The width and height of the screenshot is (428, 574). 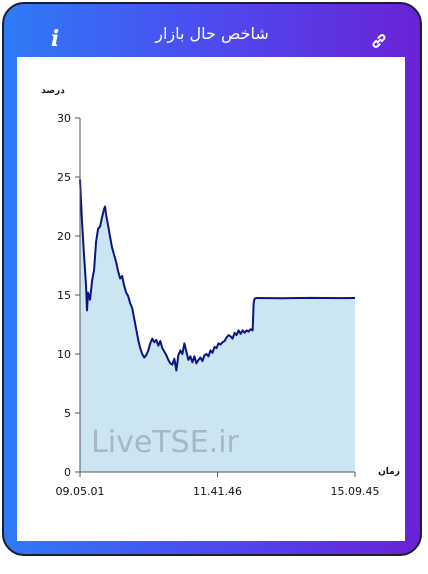 I want to click on page-title: شاخص حال بازار, so click(x=212, y=33).